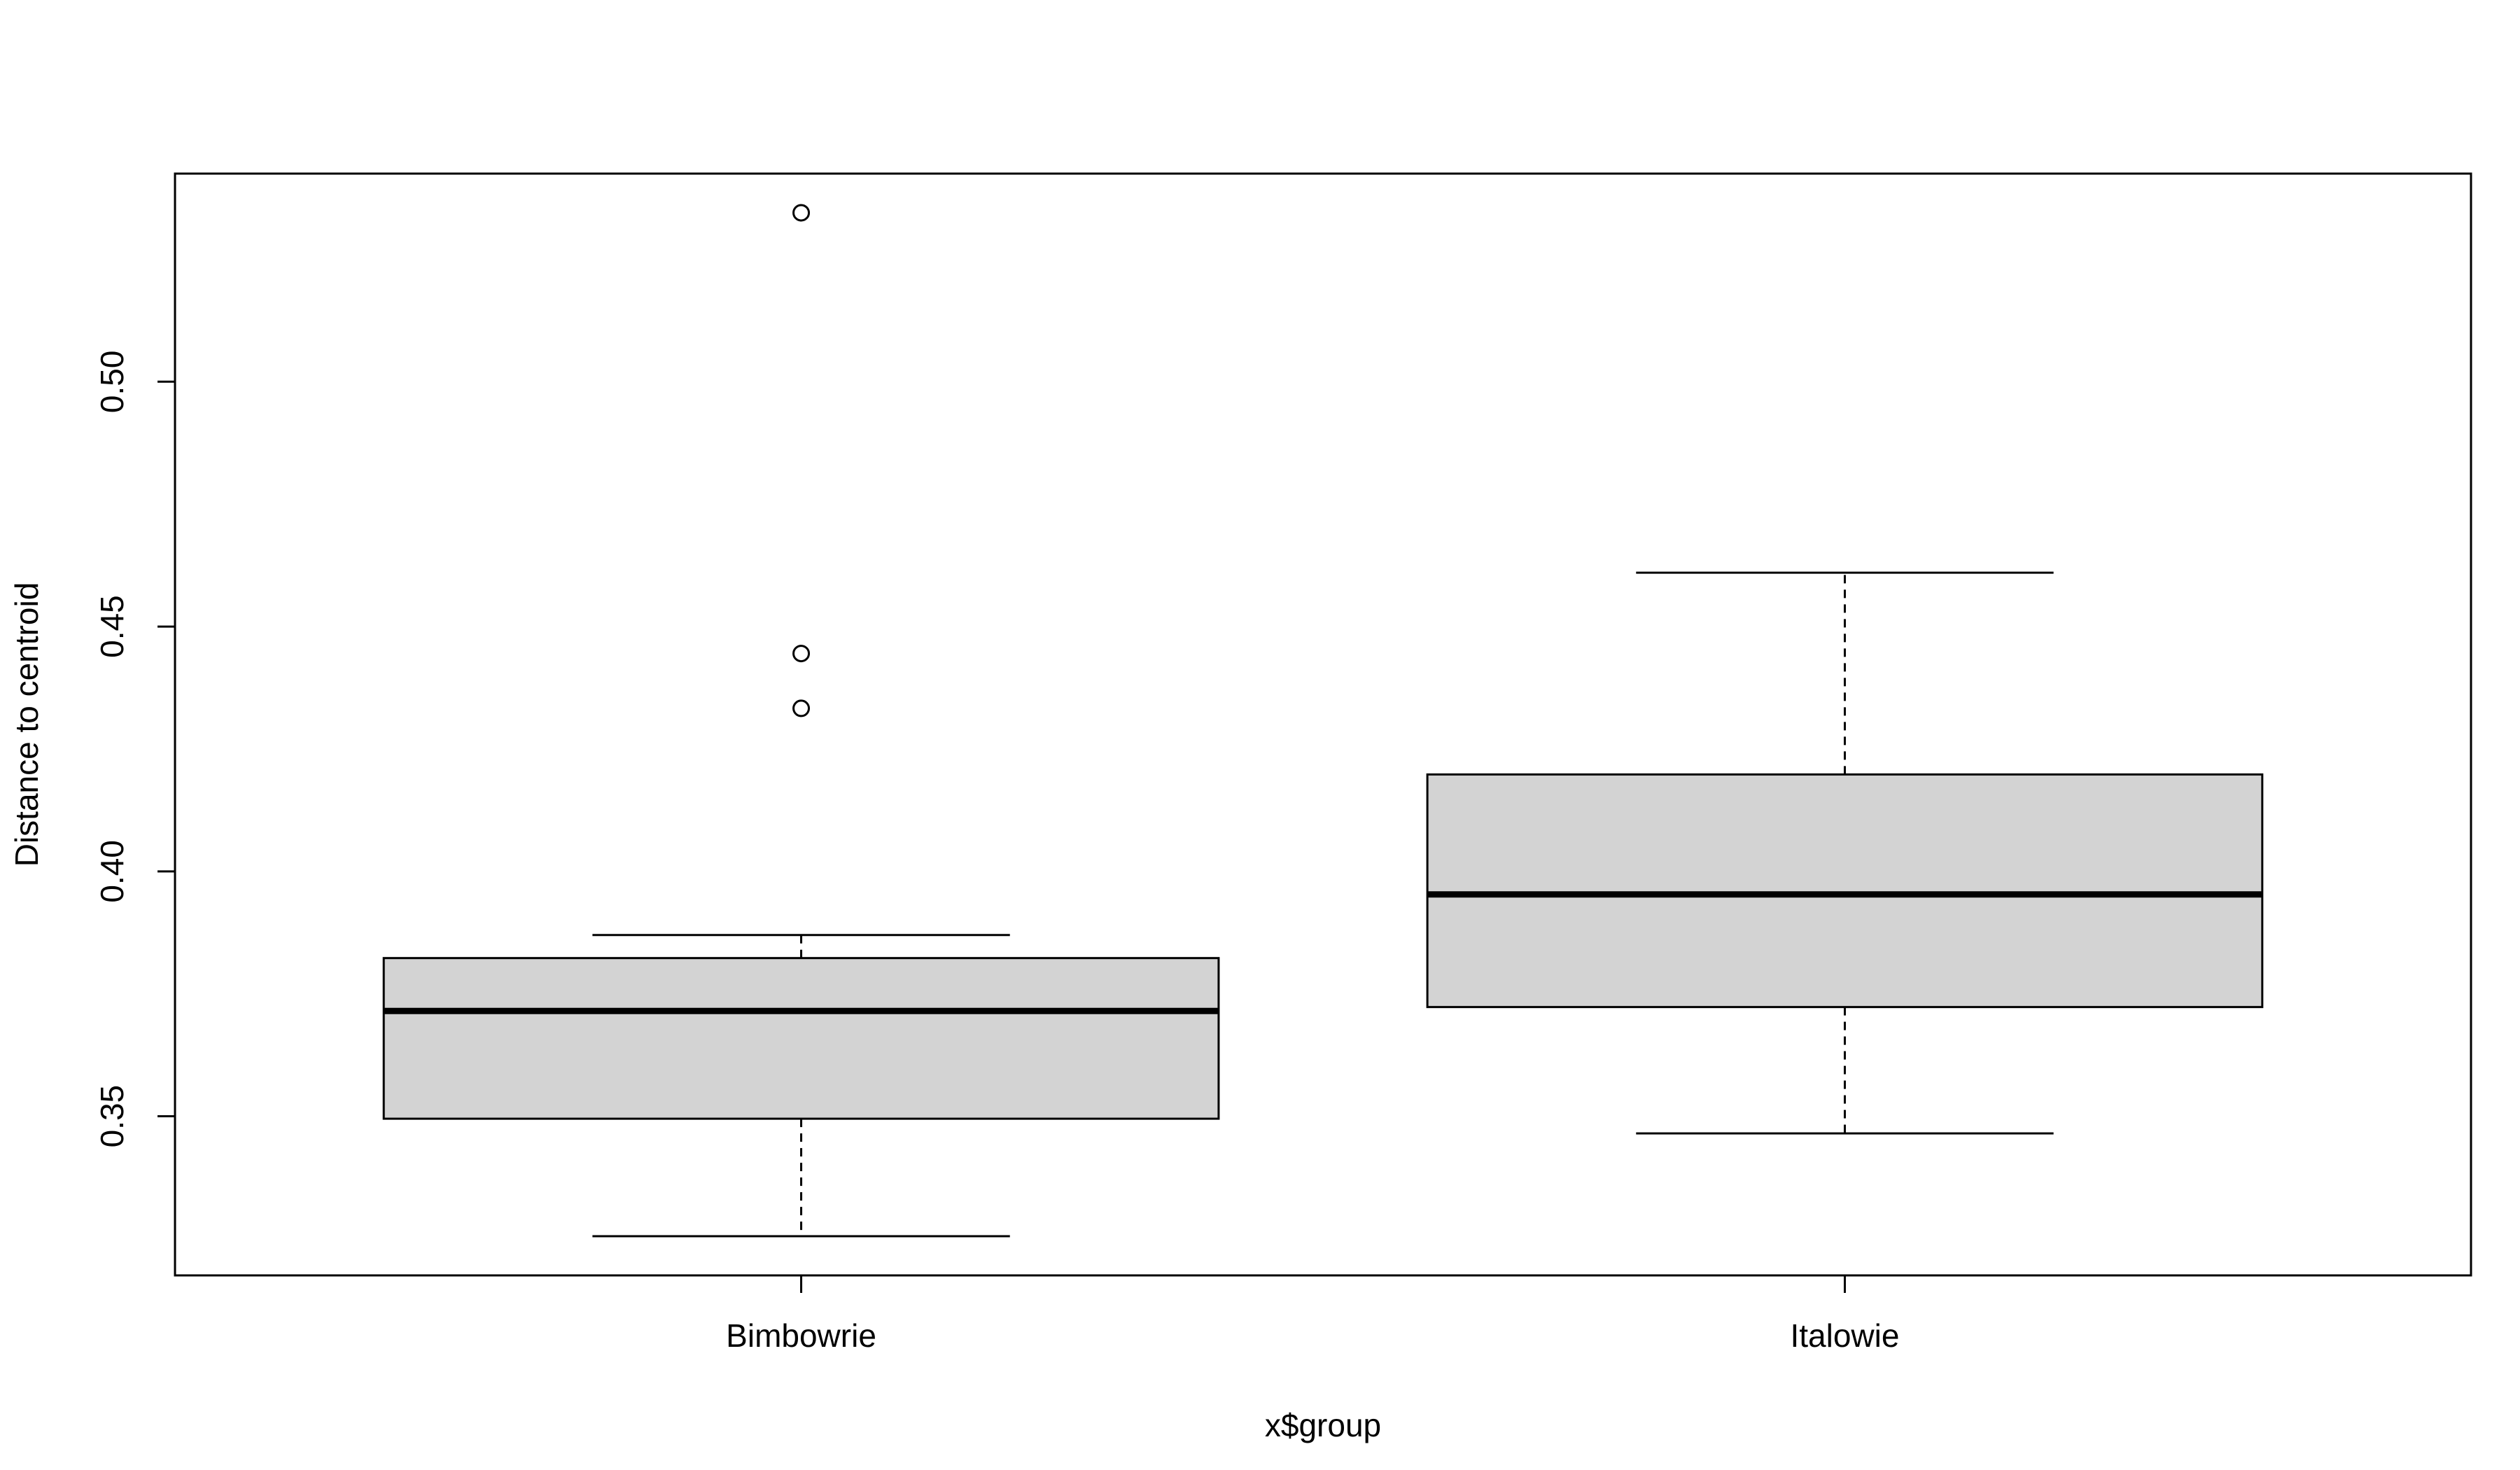 Image resolution: width=2520 pixels, height=1470 pixels. What do you see at coordinates (112, 382) in the screenshot?
I see `y-tick-label: 0.50` at bounding box center [112, 382].